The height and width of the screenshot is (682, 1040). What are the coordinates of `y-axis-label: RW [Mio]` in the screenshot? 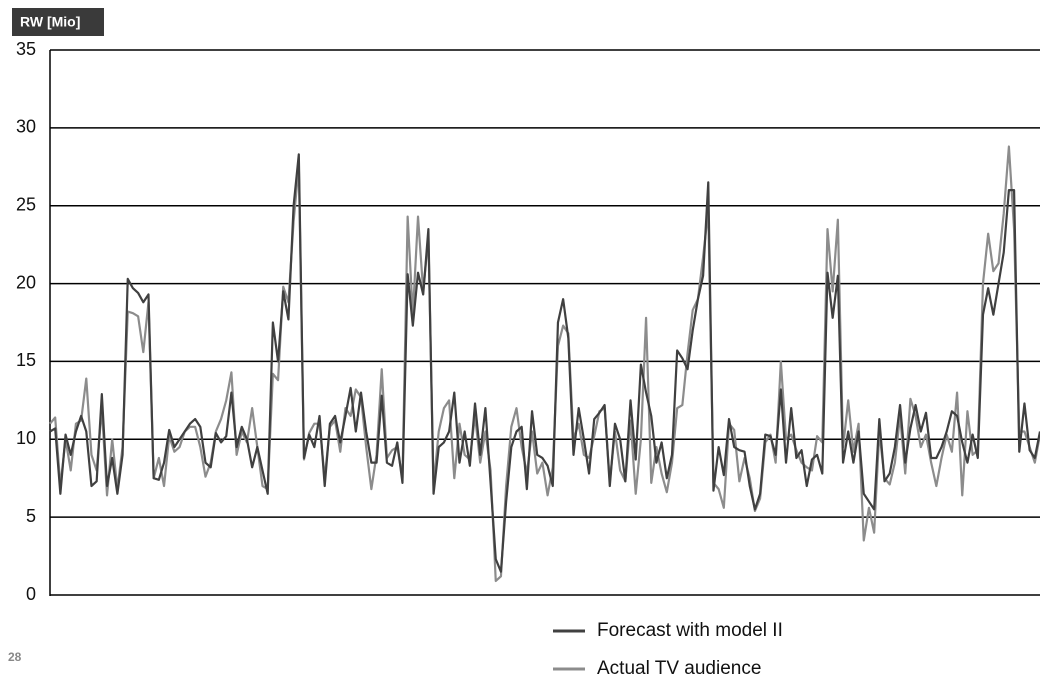 It's located at (50, 22).